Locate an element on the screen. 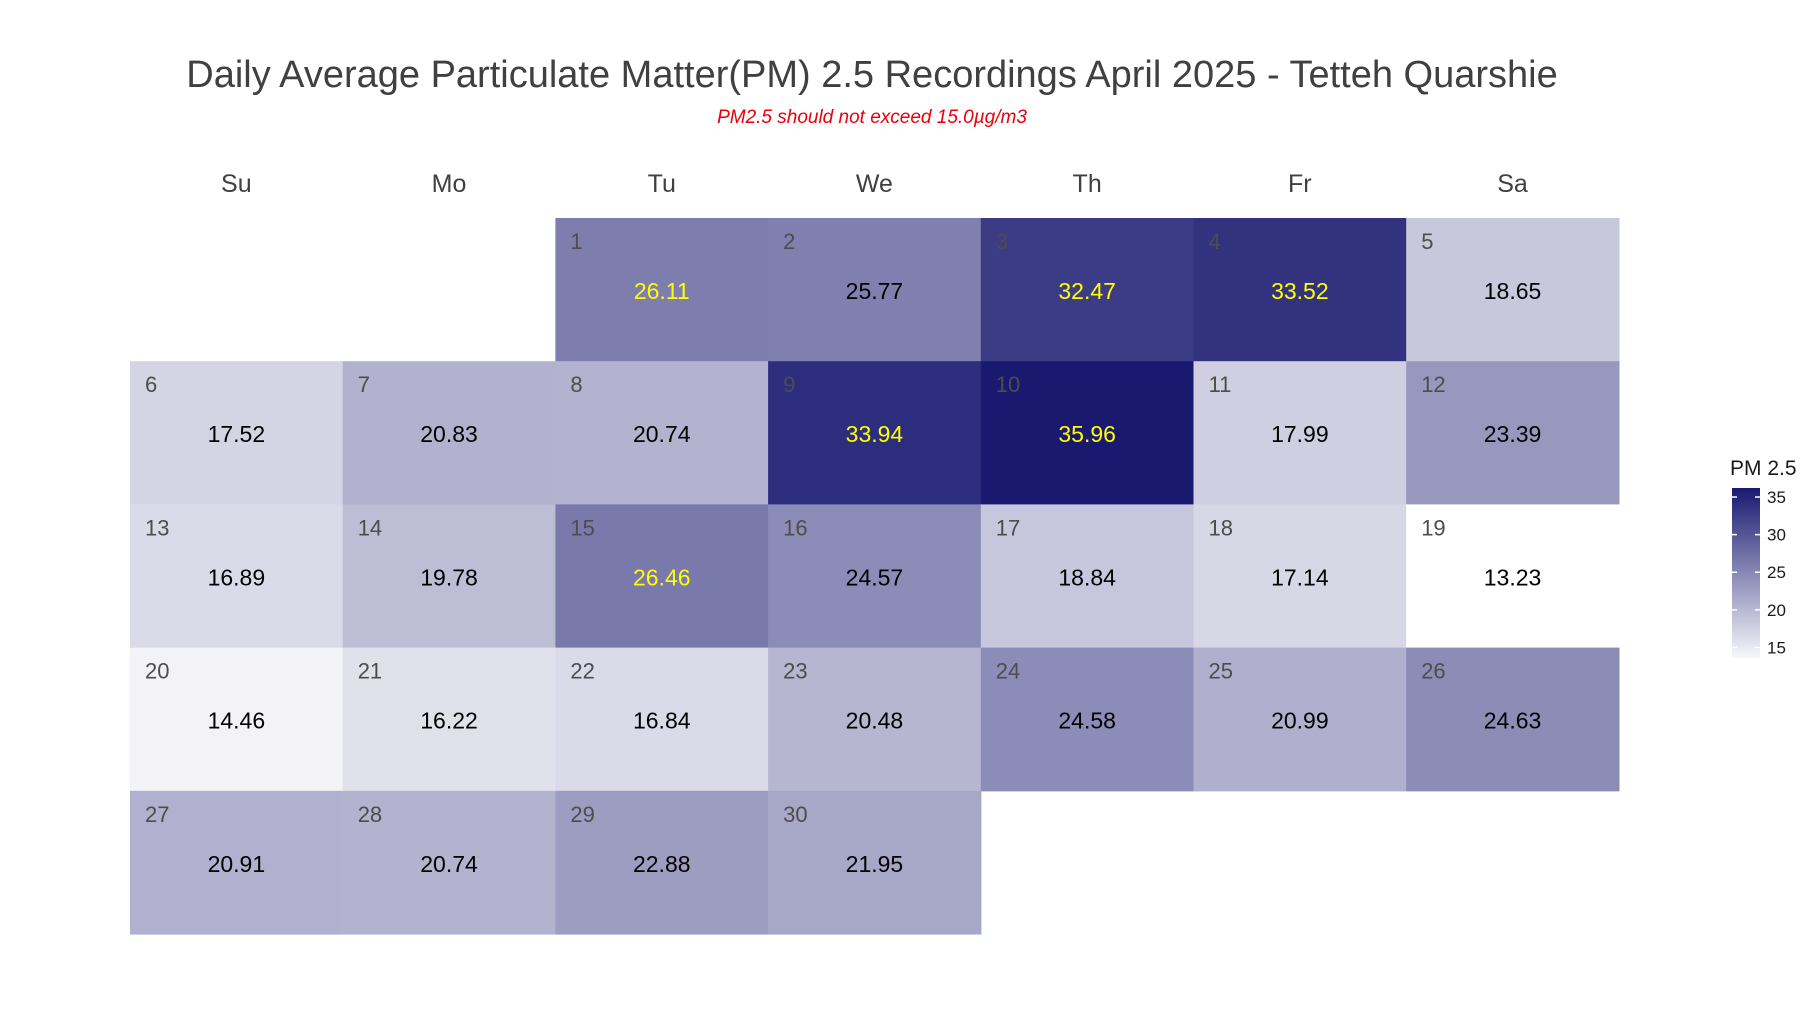 The height and width of the screenshot is (1032, 1819). legend-tick-label: 35 is located at coordinates (1776, 497).